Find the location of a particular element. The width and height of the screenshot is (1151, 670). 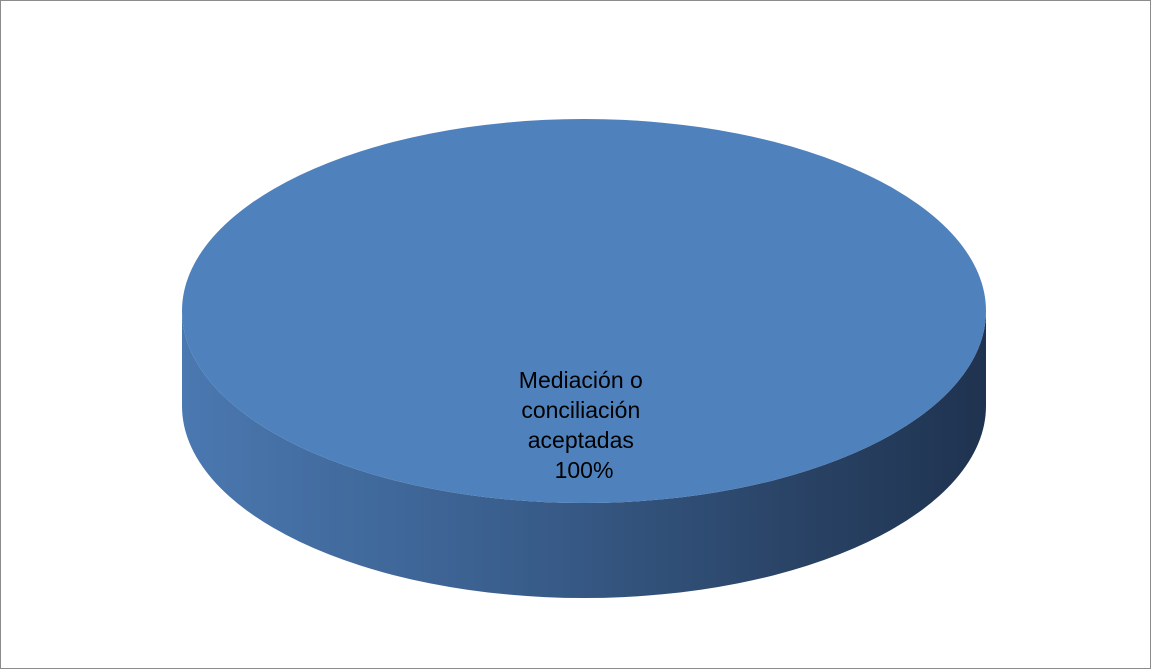

slice-value-label: 100% is located at coordinates (584, 470).